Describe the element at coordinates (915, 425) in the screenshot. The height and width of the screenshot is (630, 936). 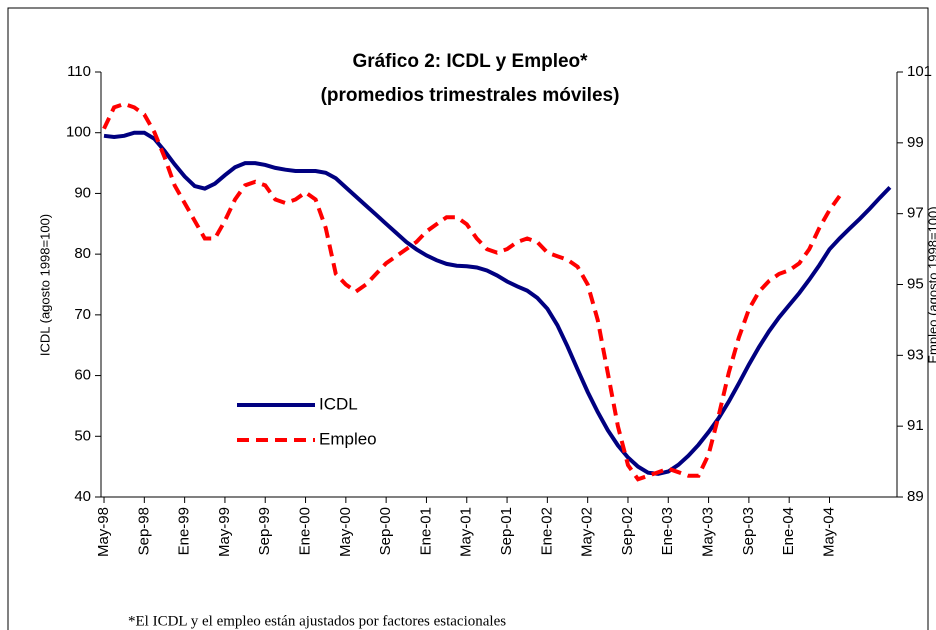
I see `y2-tick-label: 91` at that location.